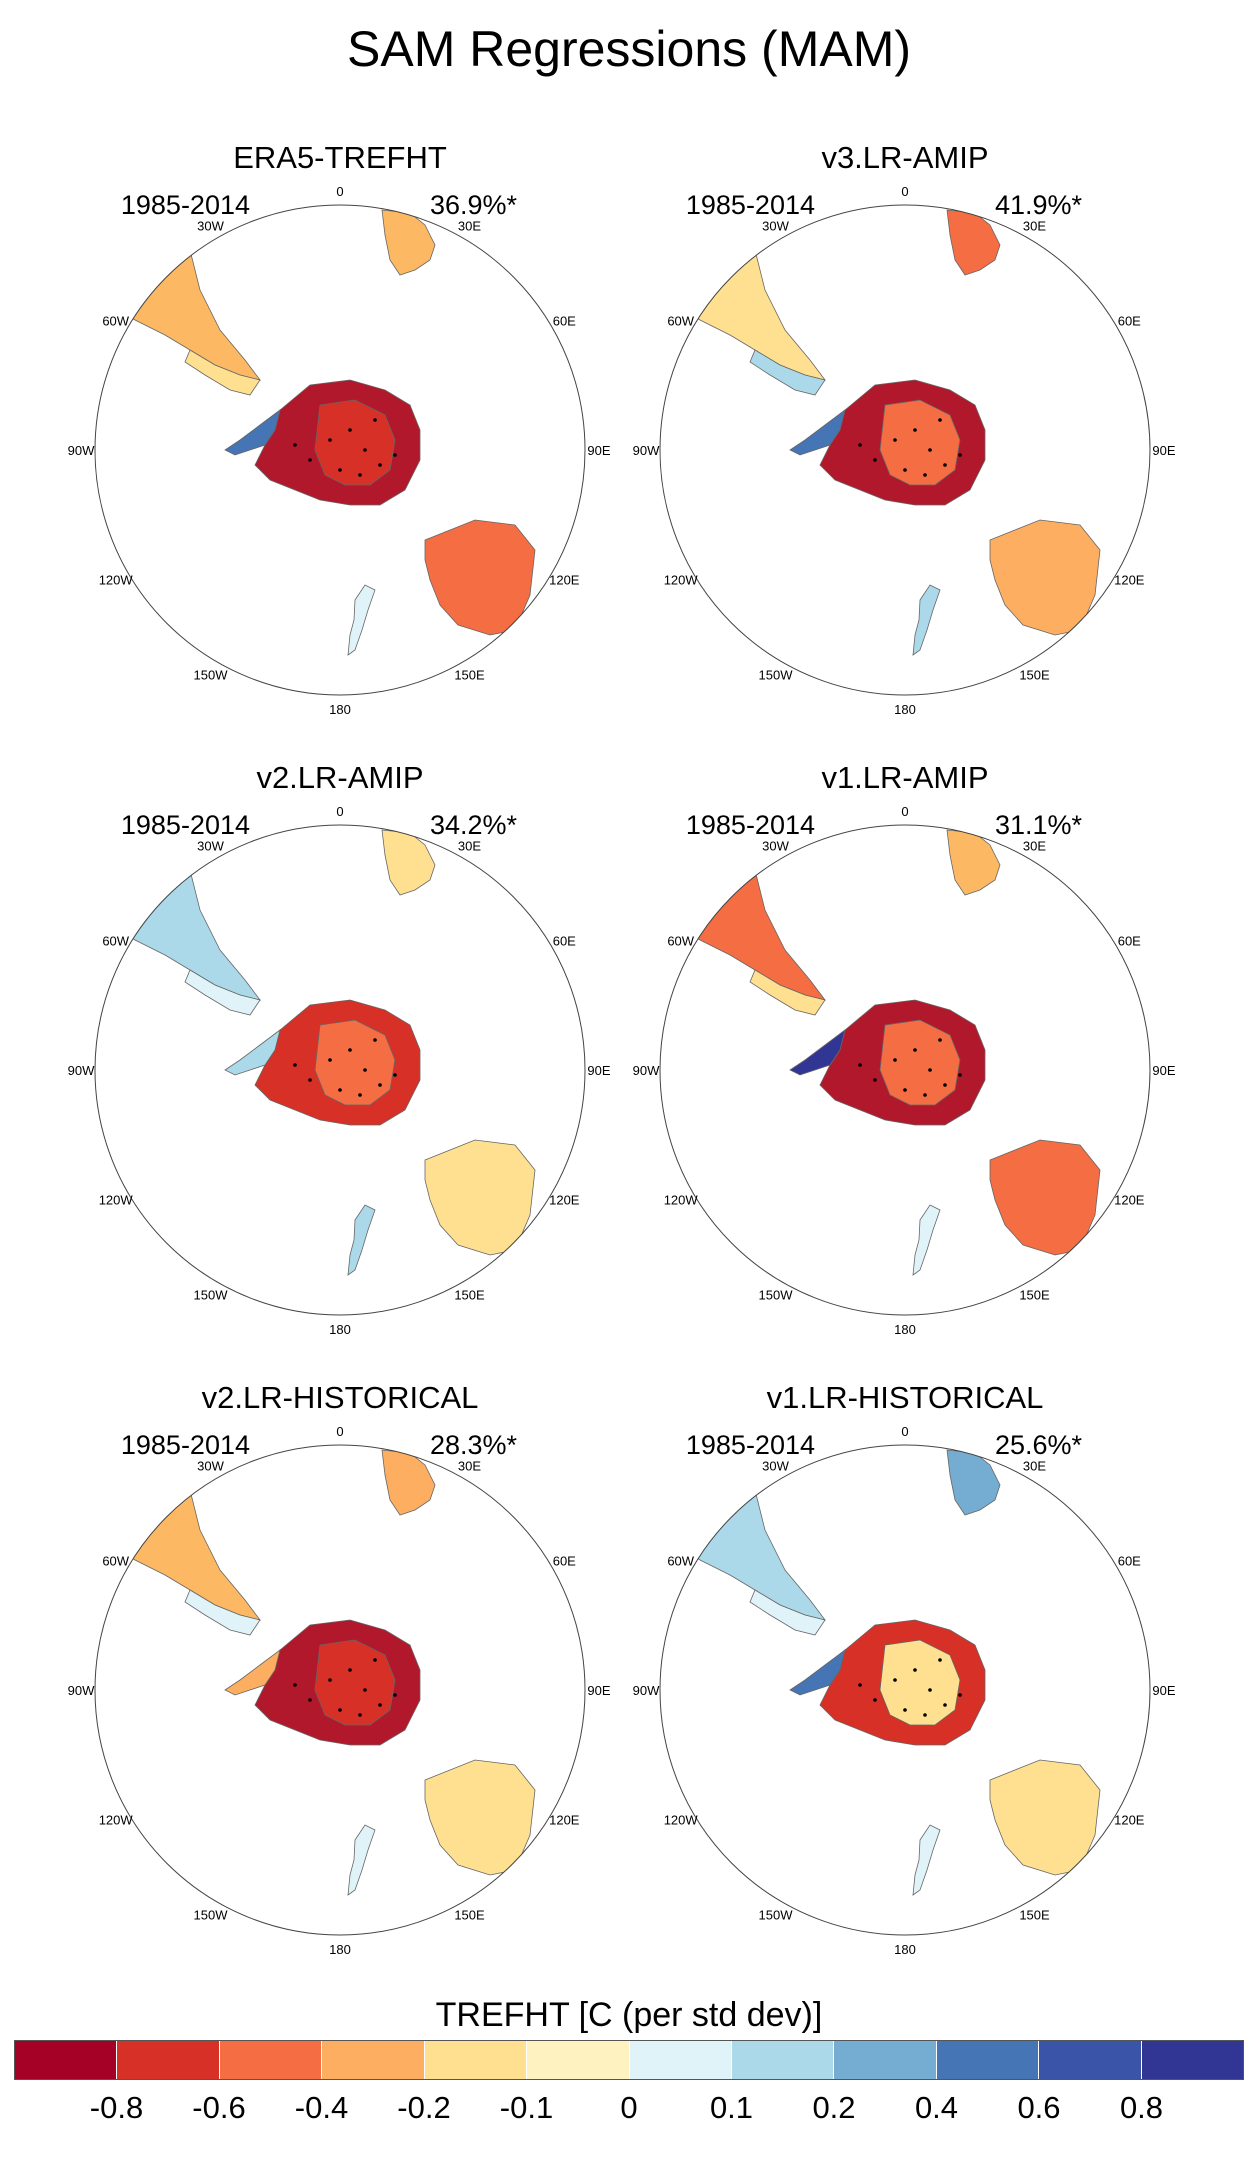 This screenshot has width=1258, height=2162. I want to click on panel-title: ERA5-TREFHT, so click(340, 157).